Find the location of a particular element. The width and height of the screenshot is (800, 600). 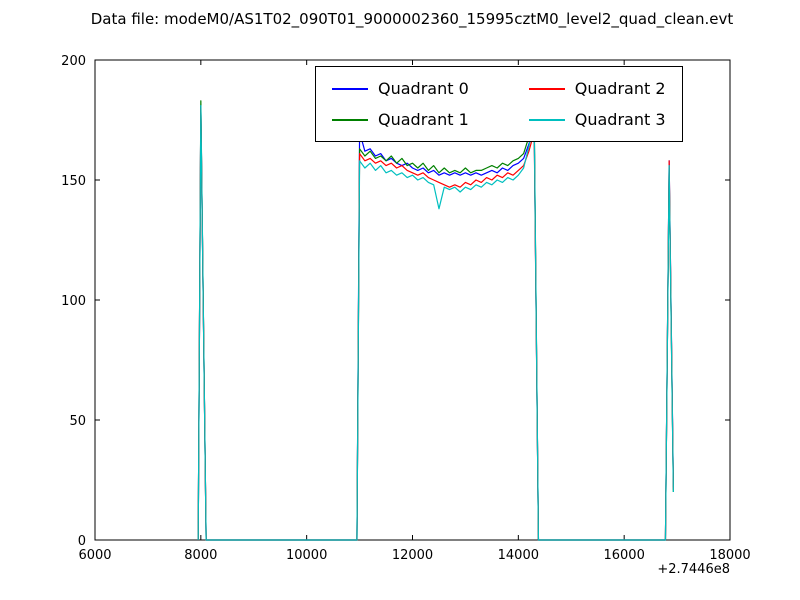

y-tick-label: 0 is located at coordinates (82, 541).